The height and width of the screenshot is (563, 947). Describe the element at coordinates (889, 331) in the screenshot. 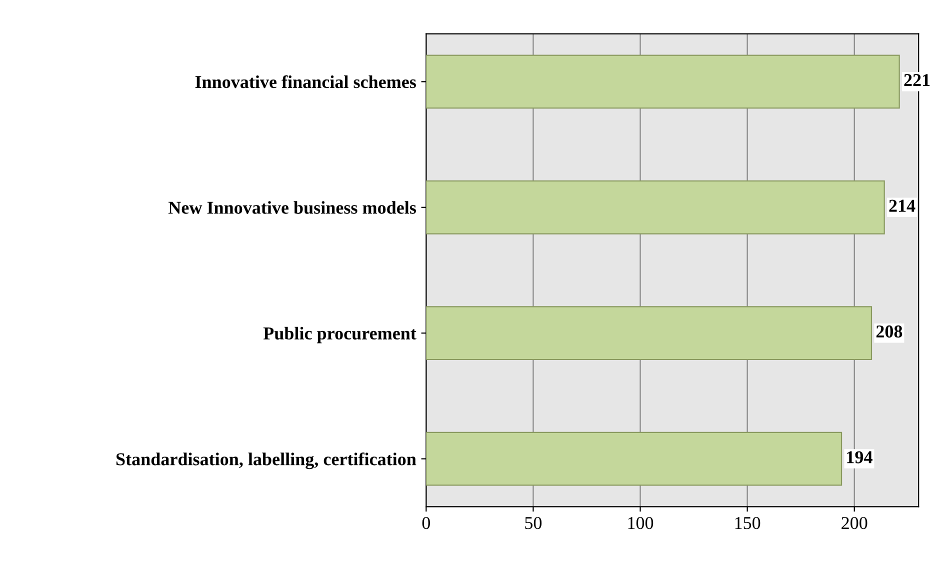

I see `data-label: 208` at that location.